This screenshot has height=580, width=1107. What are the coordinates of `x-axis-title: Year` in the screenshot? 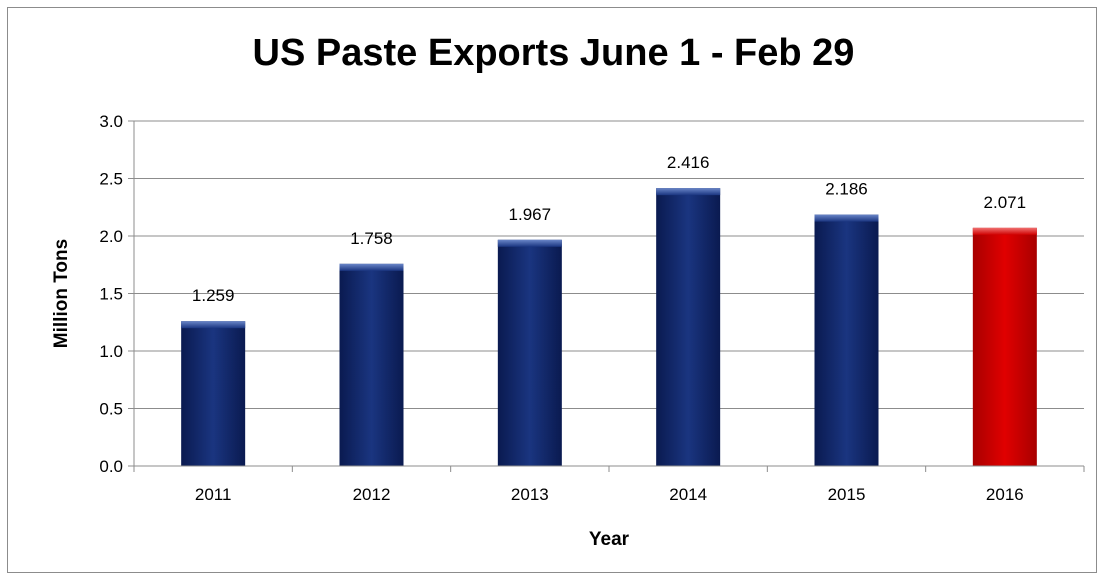 It's located at (609, 539).